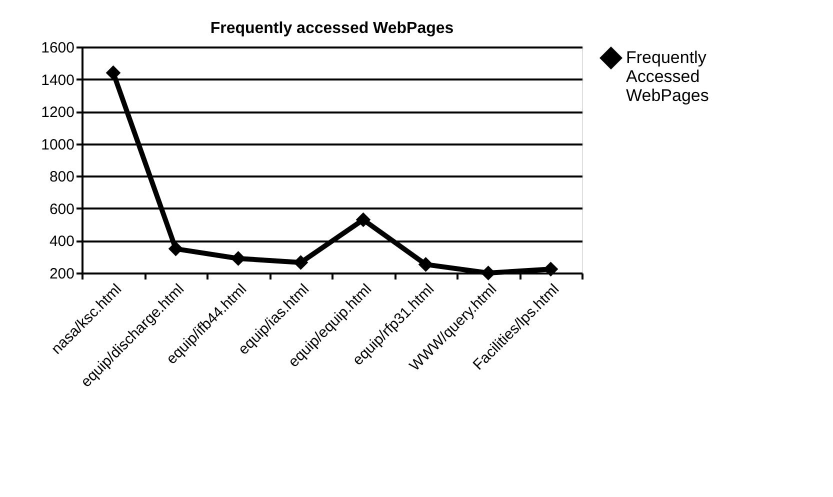  What do you see at coordinates (61, 241) in the screenshot?
I see `y-tick-label: 400` at bounding box center [61, 241].